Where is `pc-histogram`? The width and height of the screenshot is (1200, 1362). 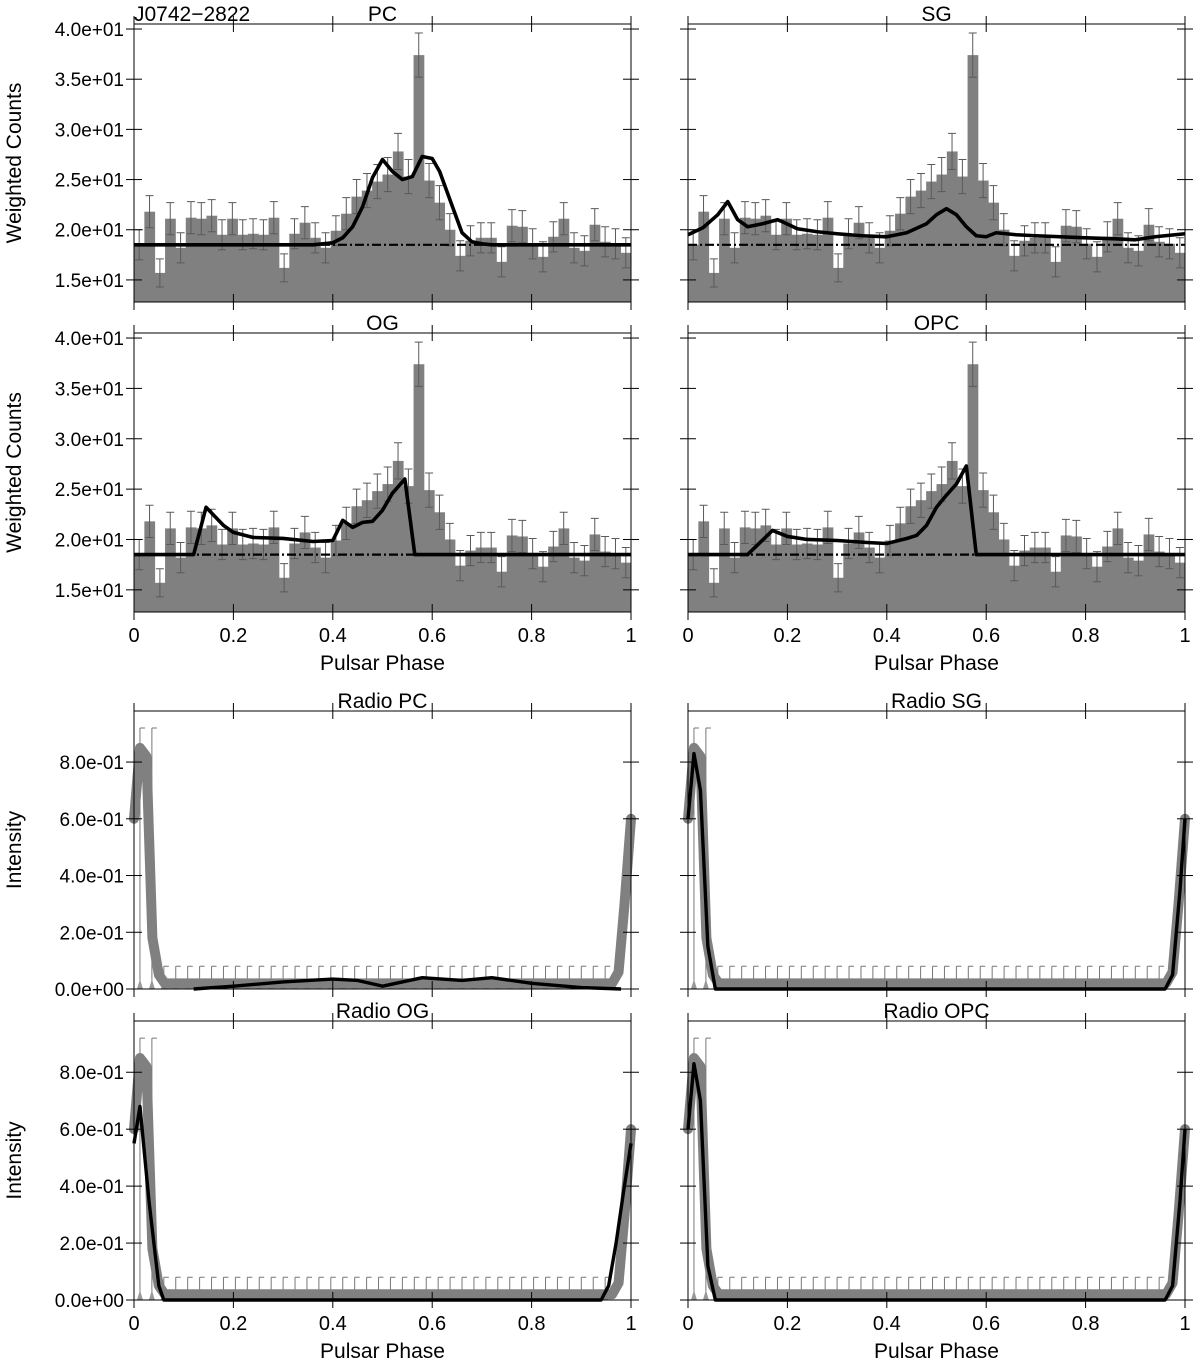 pc-histogram is located at coordinates (383, 179).